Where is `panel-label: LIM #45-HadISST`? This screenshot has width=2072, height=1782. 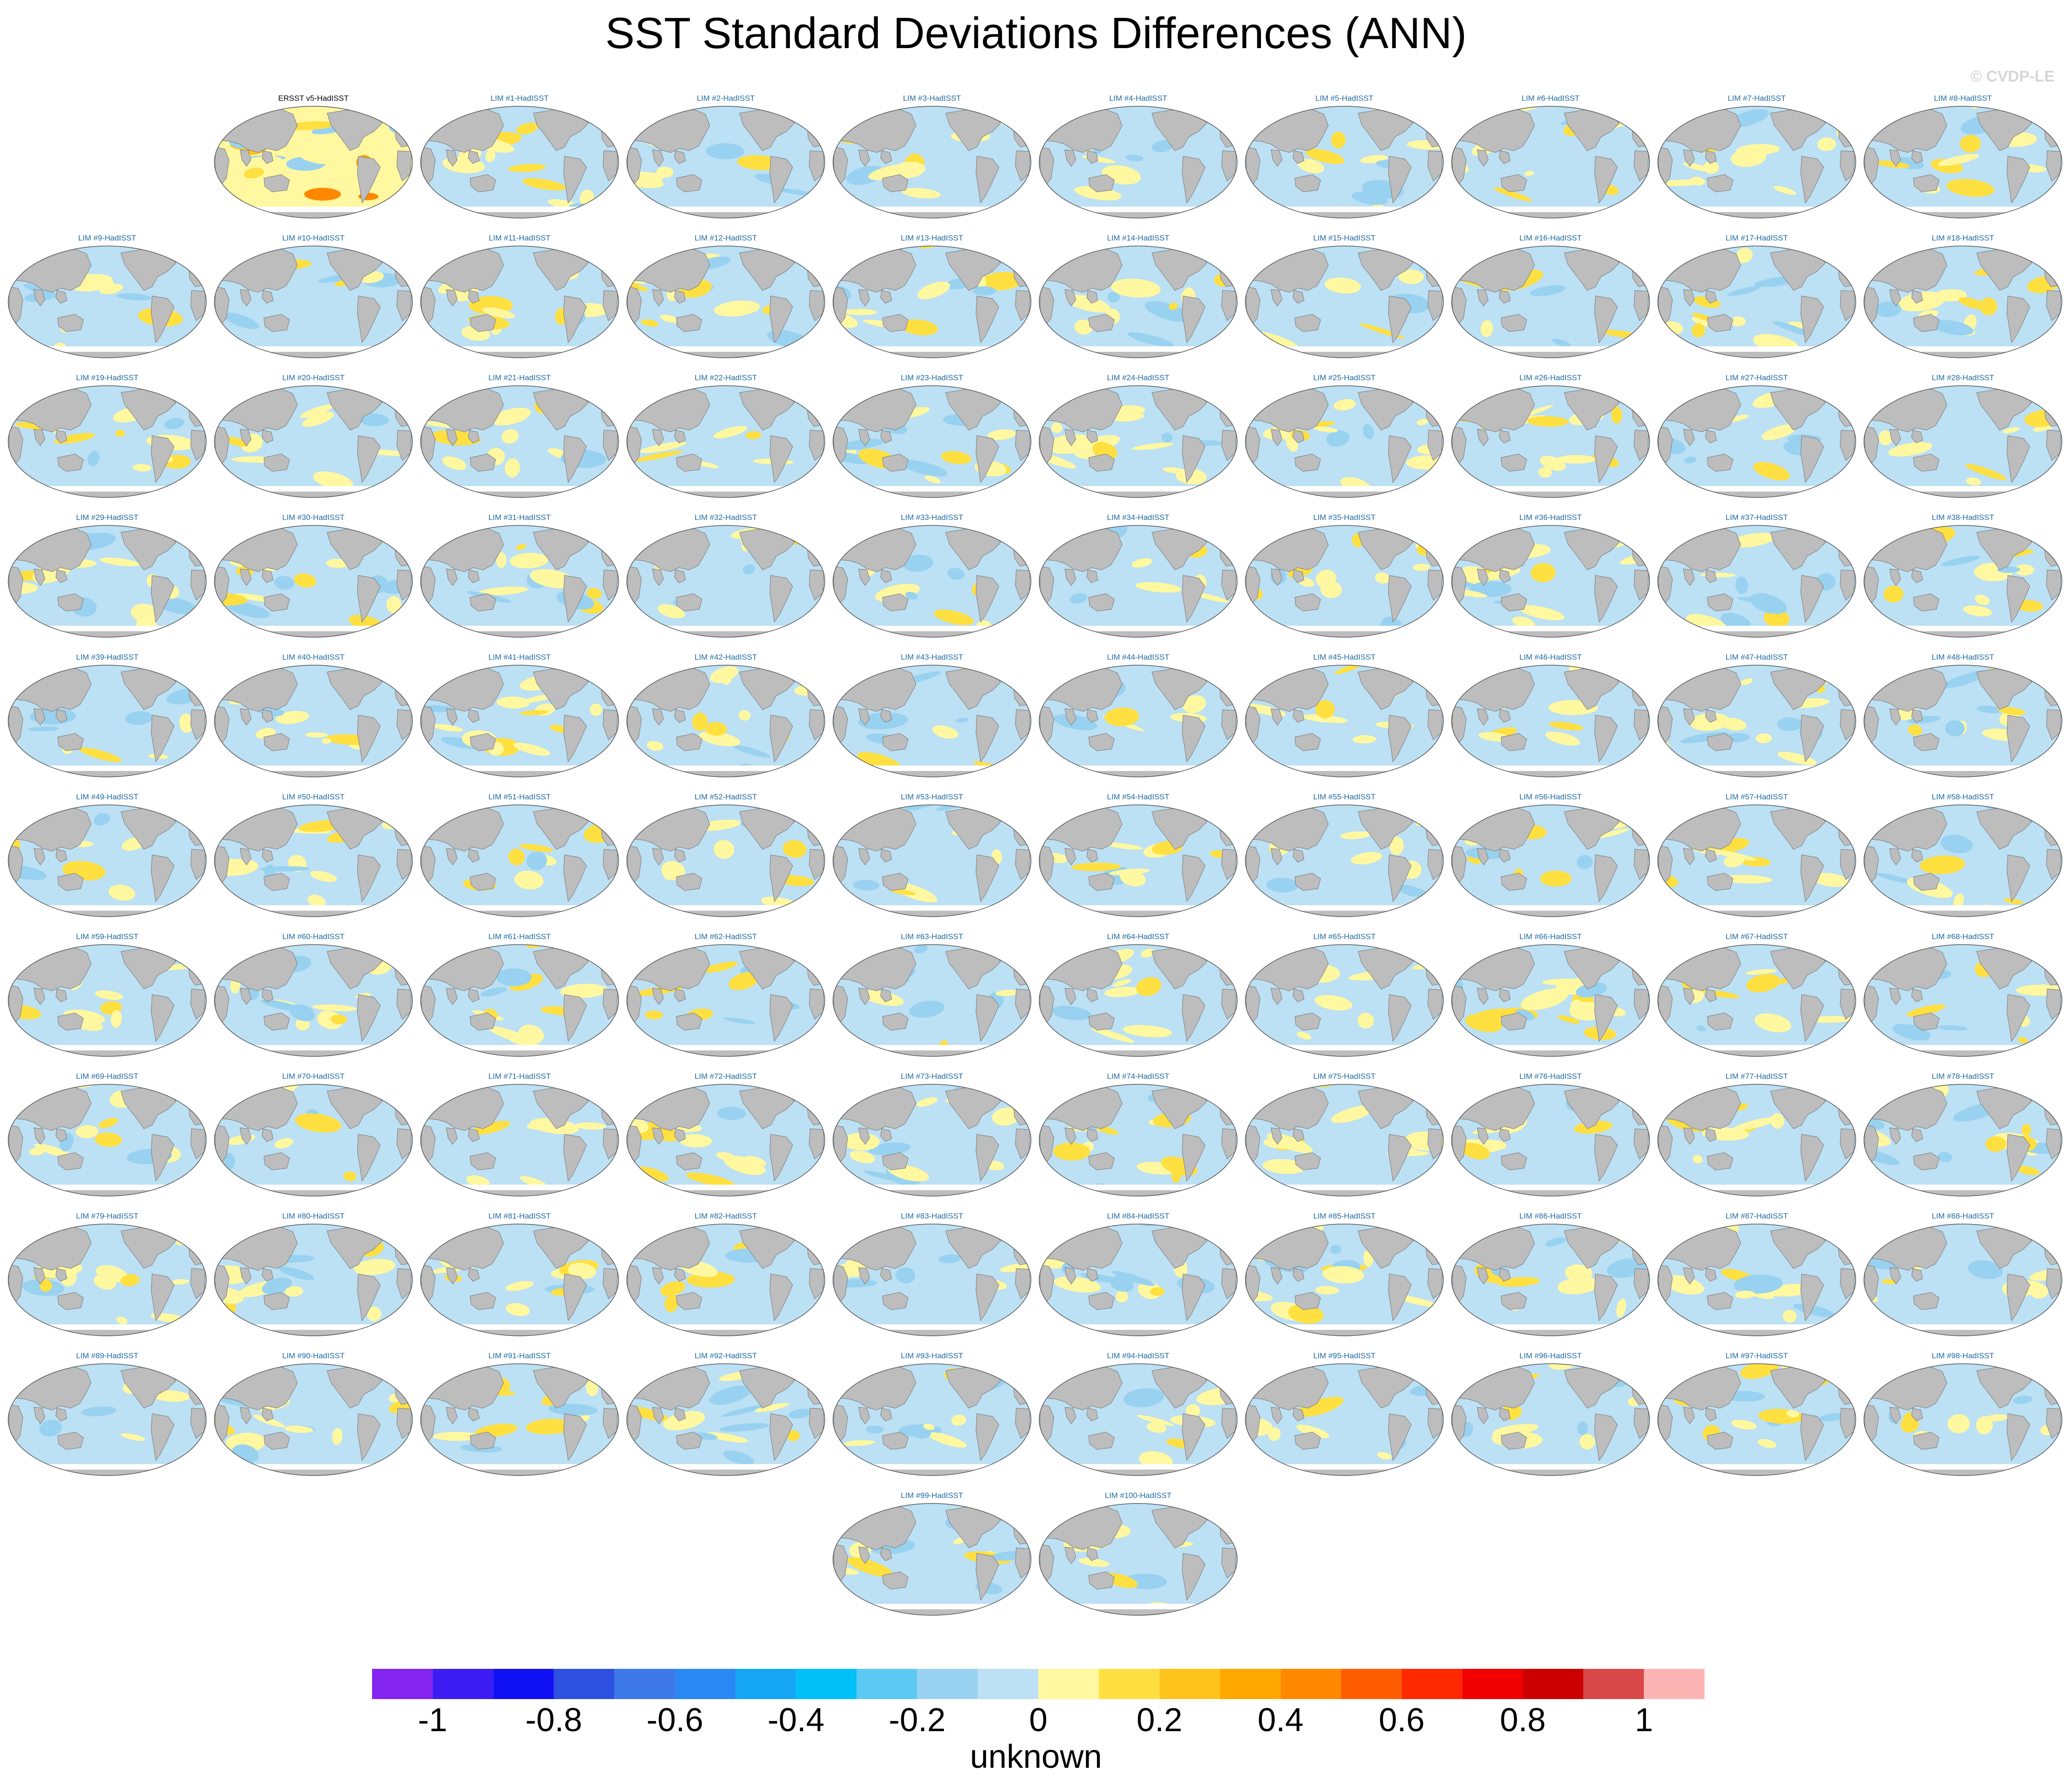 panel-label: LIM #45-HadISST is located at coordinates (1344, 657).